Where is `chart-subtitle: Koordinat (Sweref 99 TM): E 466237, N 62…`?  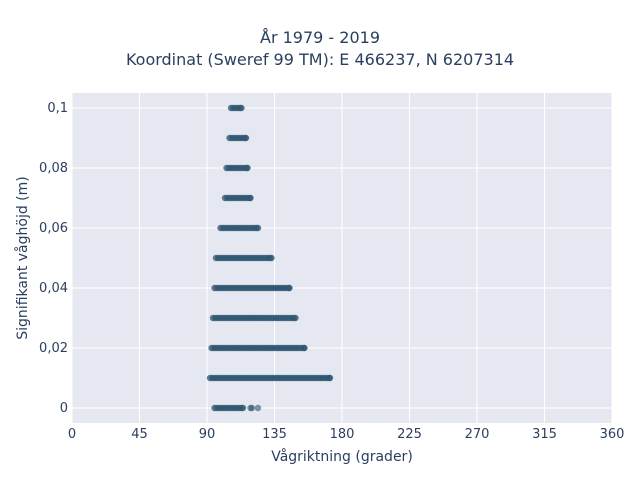
chart-subtitle: Koordinat (Sweref 99 TM): E 466237, N 62… is located at coordinates (320, 59).